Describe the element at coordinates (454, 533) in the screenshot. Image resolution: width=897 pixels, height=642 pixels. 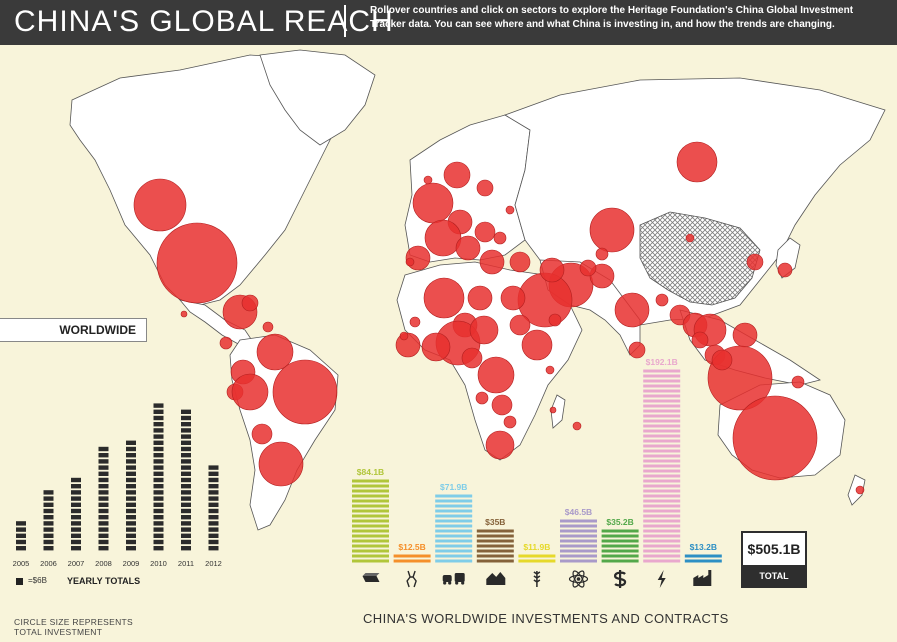
I see `sector-bar-transport: $71.9B` at that location.